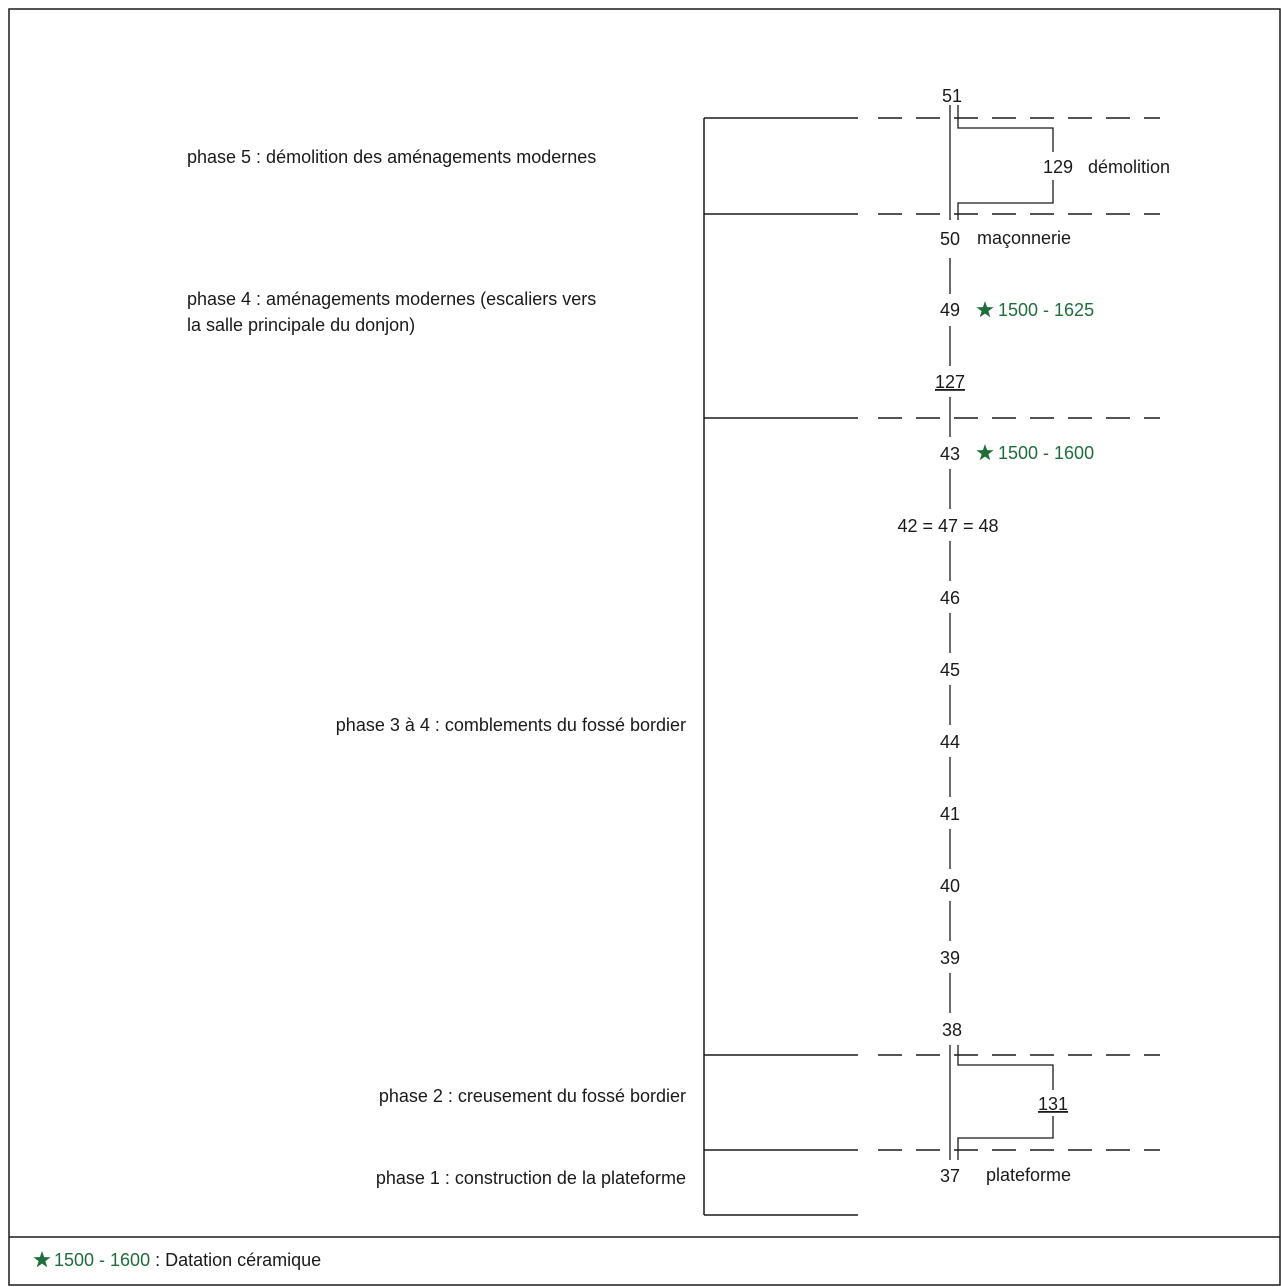 Image resolution: width=1281 pixels, height=1287 pixels. I want to click on unit-46: 46, so click(950, 598).